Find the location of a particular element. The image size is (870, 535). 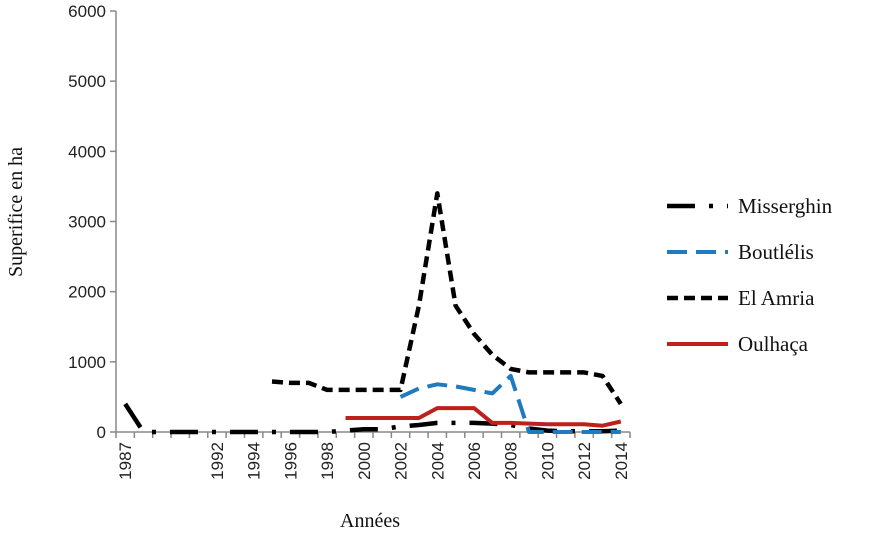

x-tick-label: 1996 is located at coordinates (290, 461).